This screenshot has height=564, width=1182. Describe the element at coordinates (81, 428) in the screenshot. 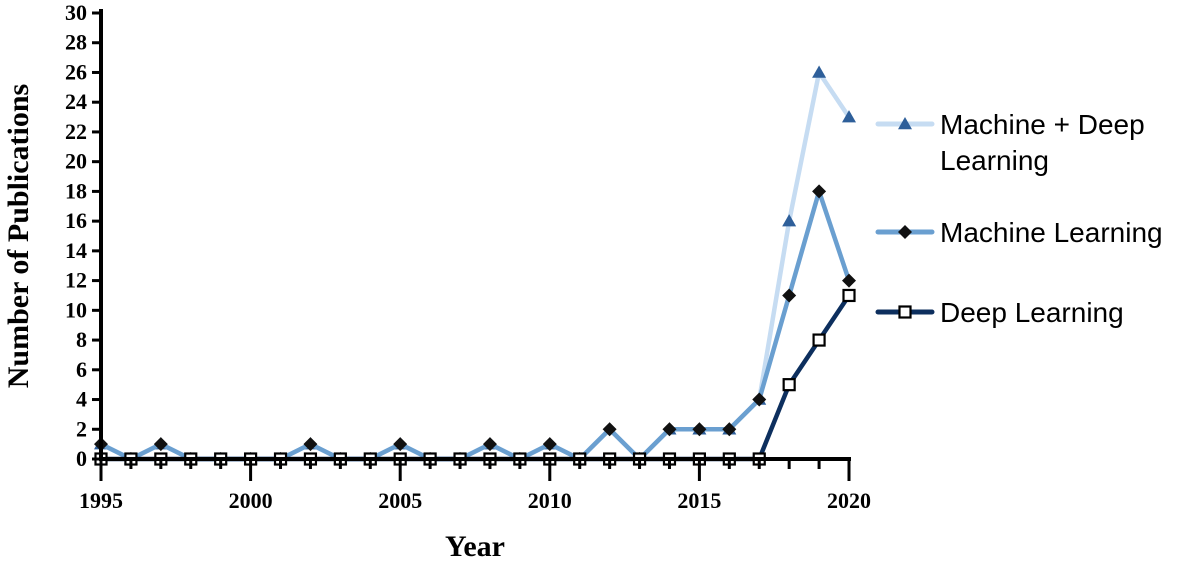

I see `y-tick-label: 2` at that location.